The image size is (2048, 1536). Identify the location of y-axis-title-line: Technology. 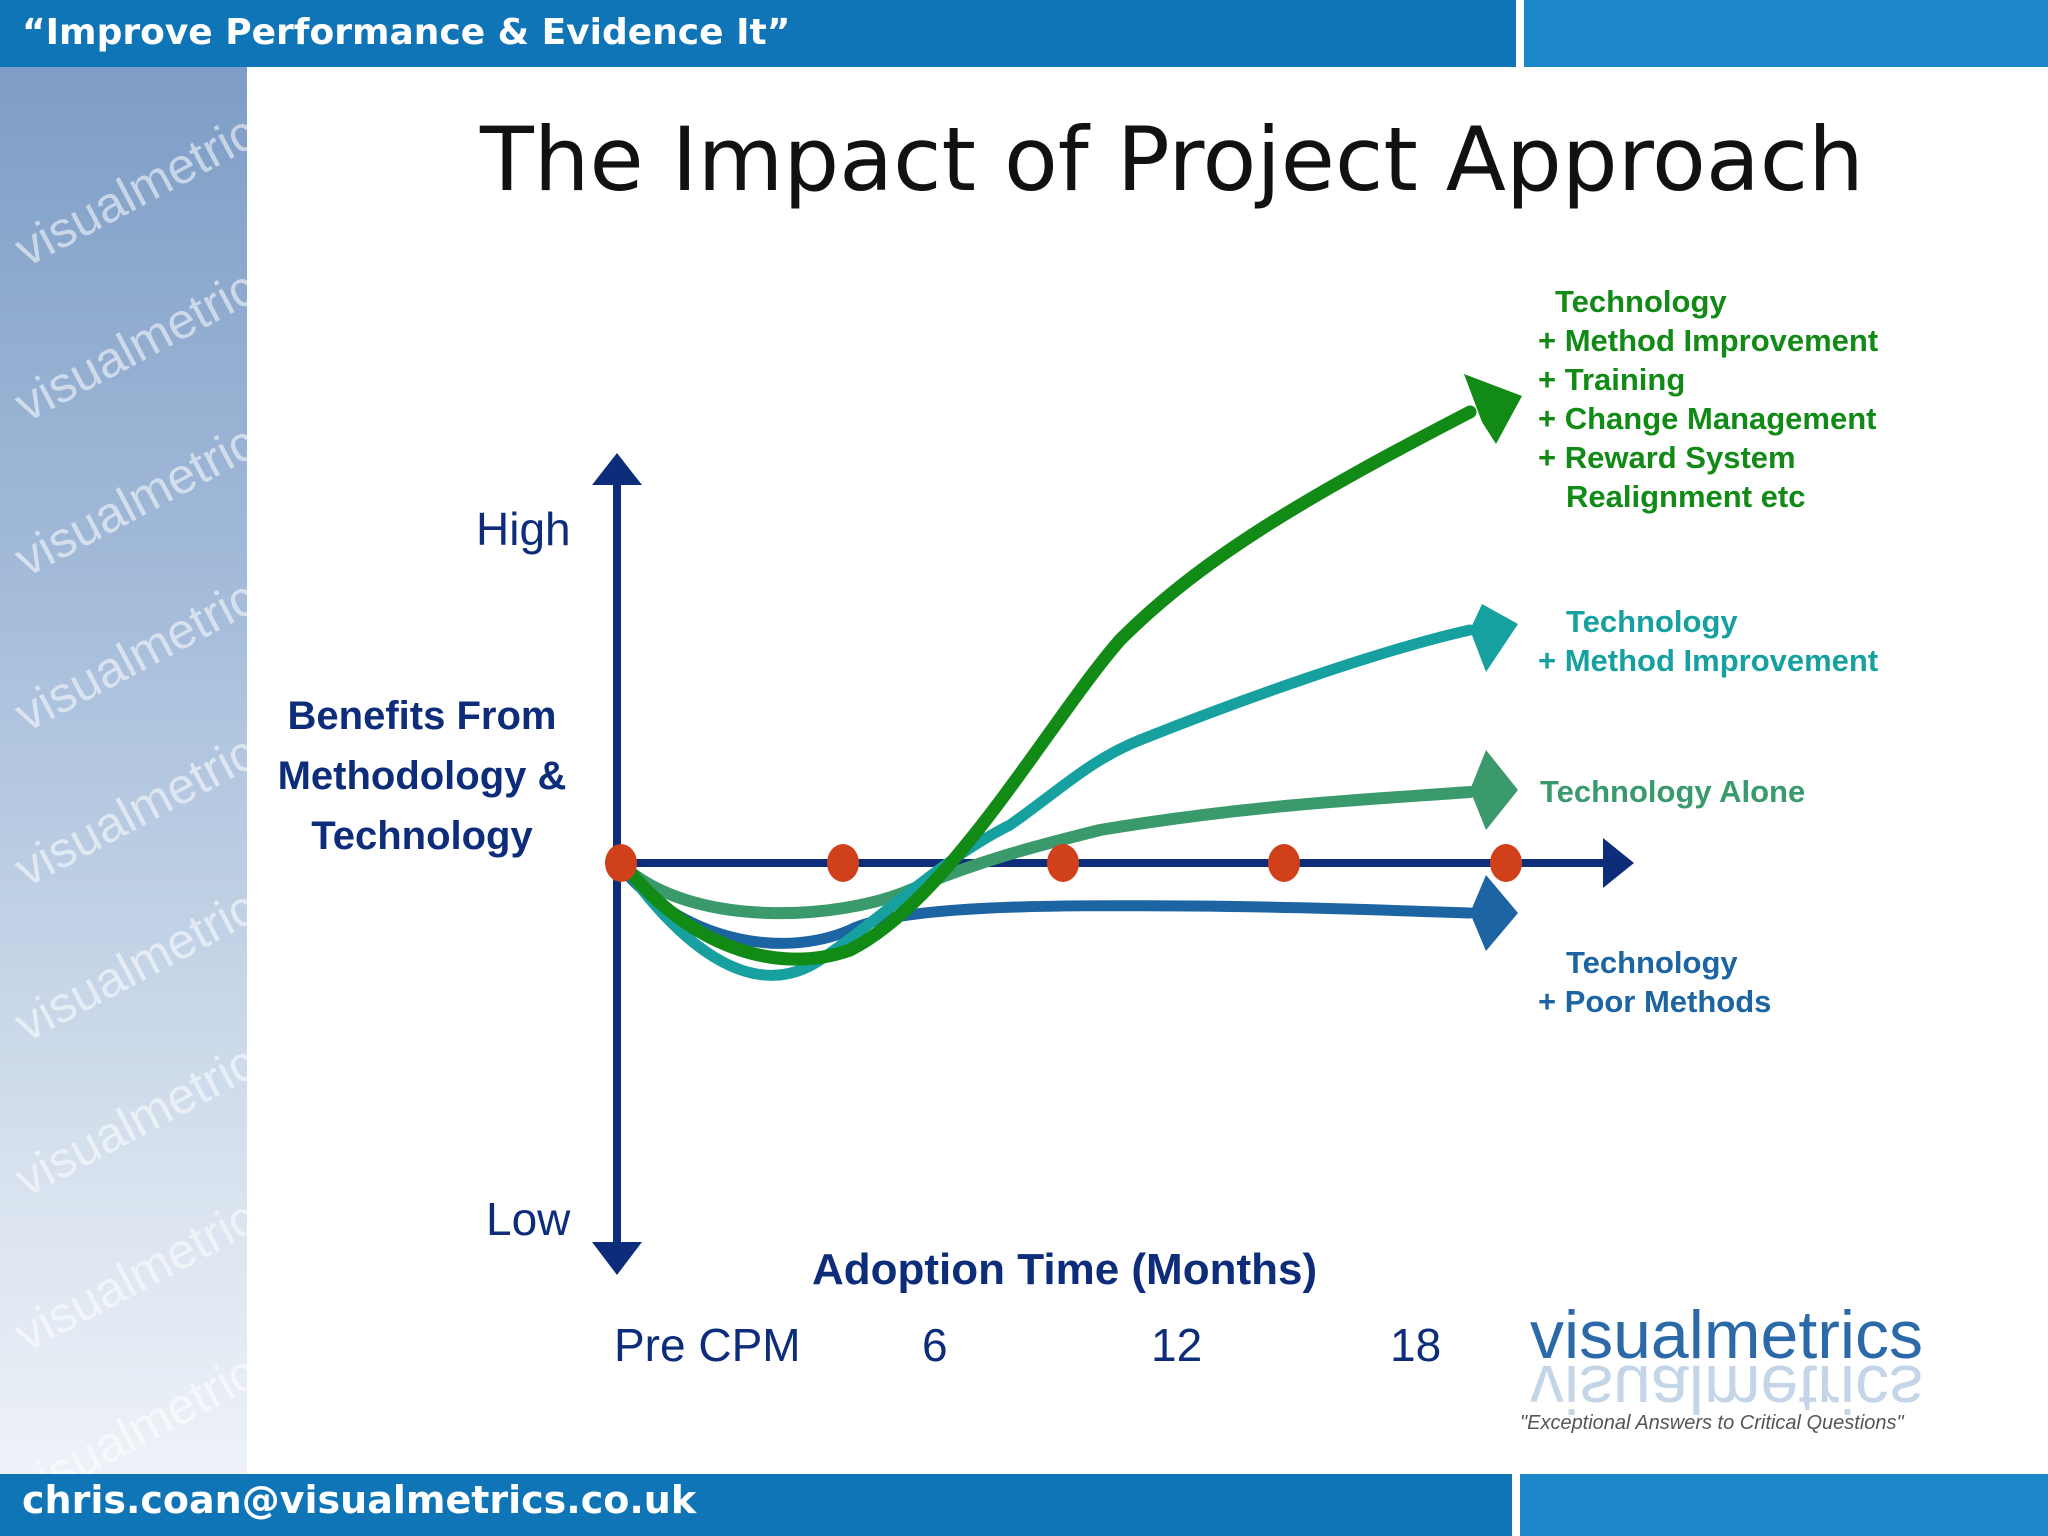
(422, 836).